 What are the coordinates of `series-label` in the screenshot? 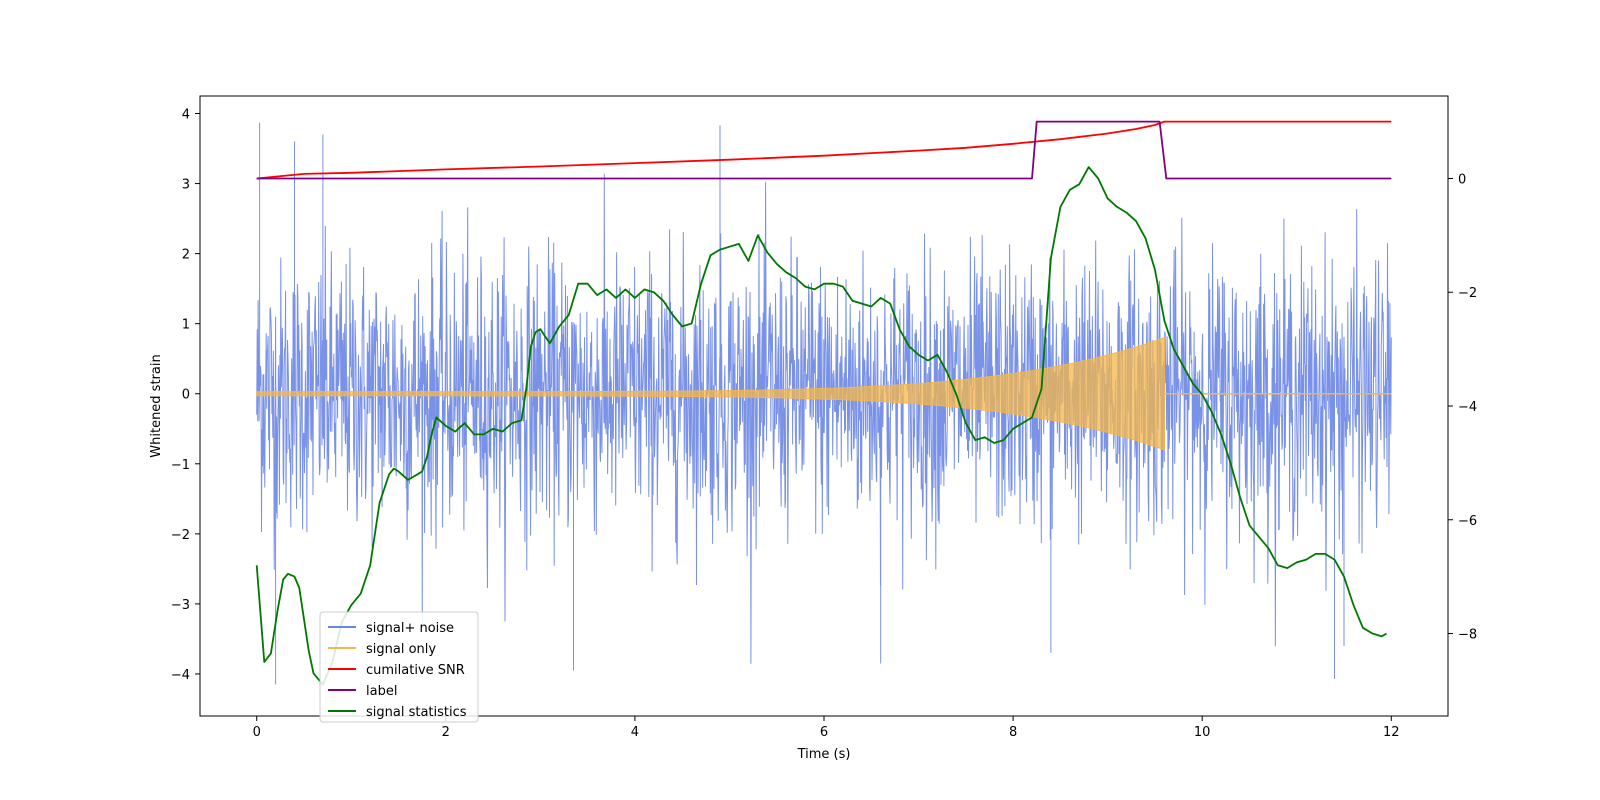 It's located at (824, 150).